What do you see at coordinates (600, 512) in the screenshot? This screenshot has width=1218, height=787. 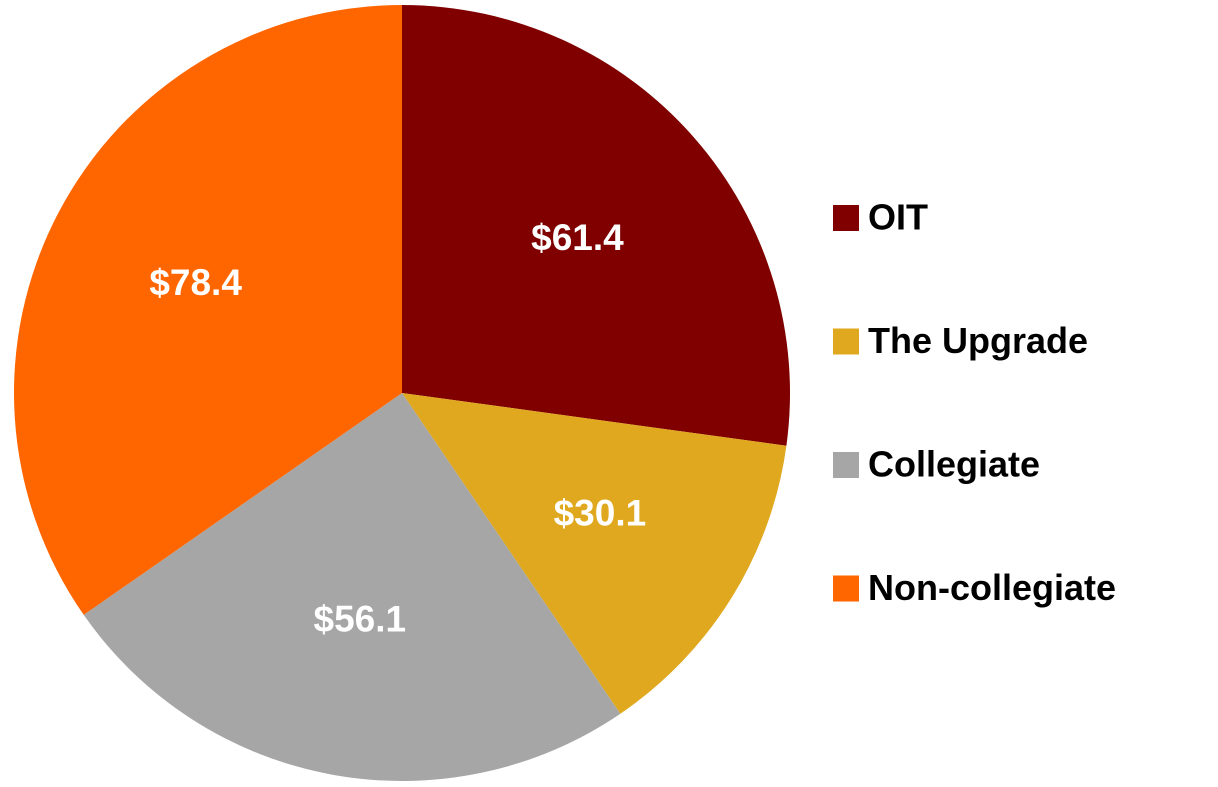 I see `data-label: $30.1` at bounding box center [600, 512].